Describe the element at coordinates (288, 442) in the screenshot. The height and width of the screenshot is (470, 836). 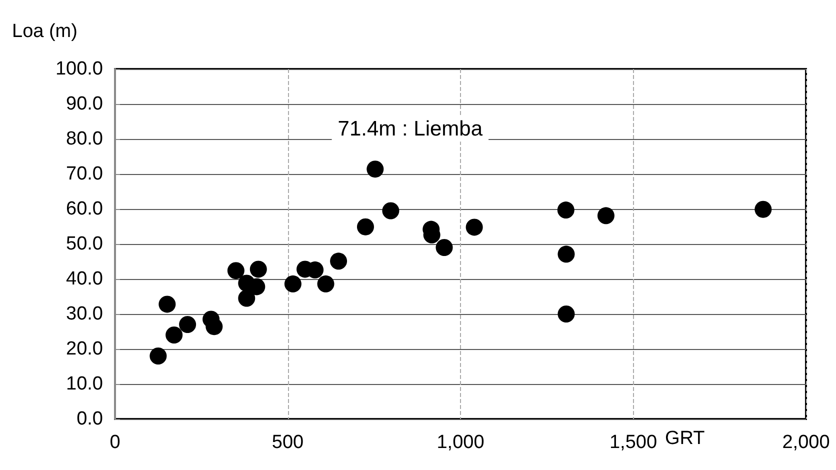
I see `x-tick-label: 500` at that location.